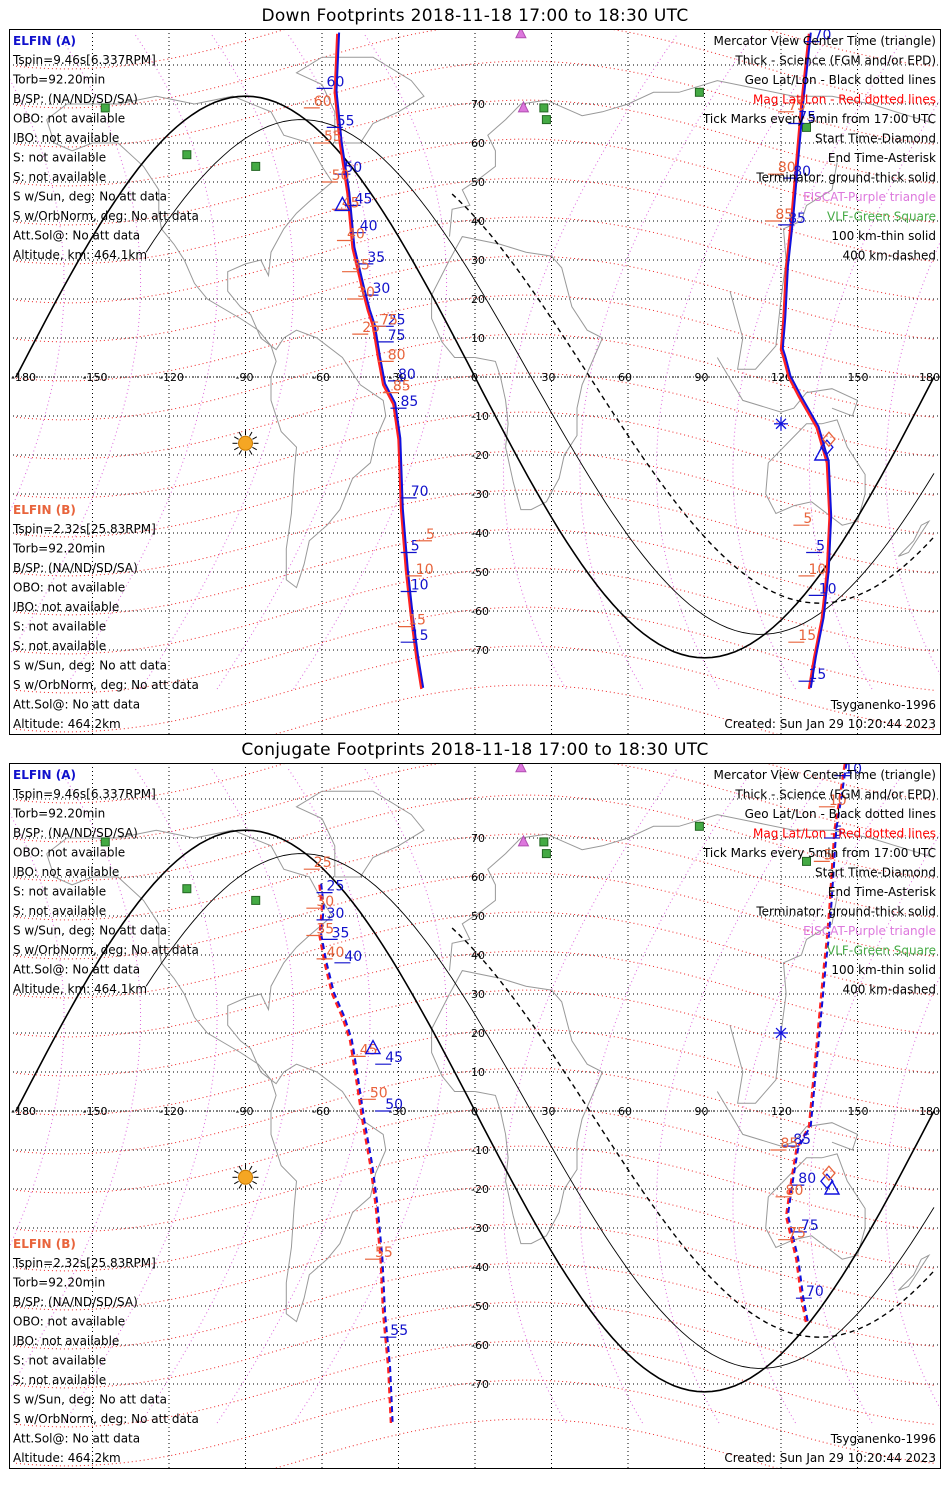 The height and width of the screenshot is (1500, 950). I want to click on elfin-a-name: ELFIN (A), so click(44, 775).